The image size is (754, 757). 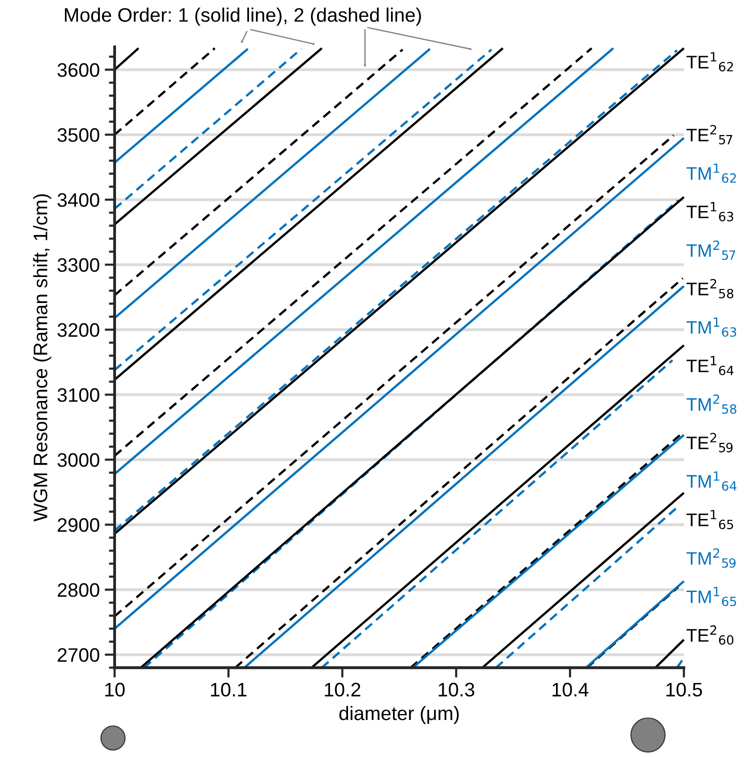 I want to click on y-tick-label: 3000, so click(x=79, y=460).